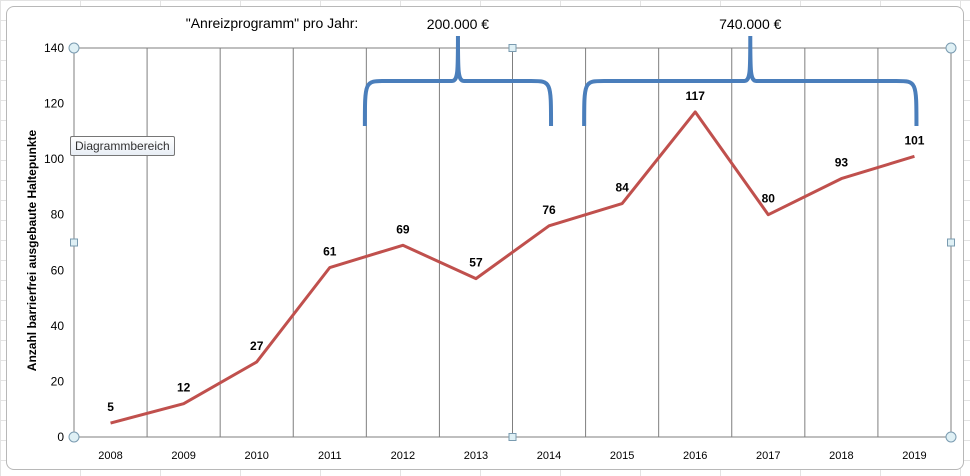  What do you see at coordinates (257, 346) in the screenshot?
I see `data-label: 27` at bounding box center [257, 346].